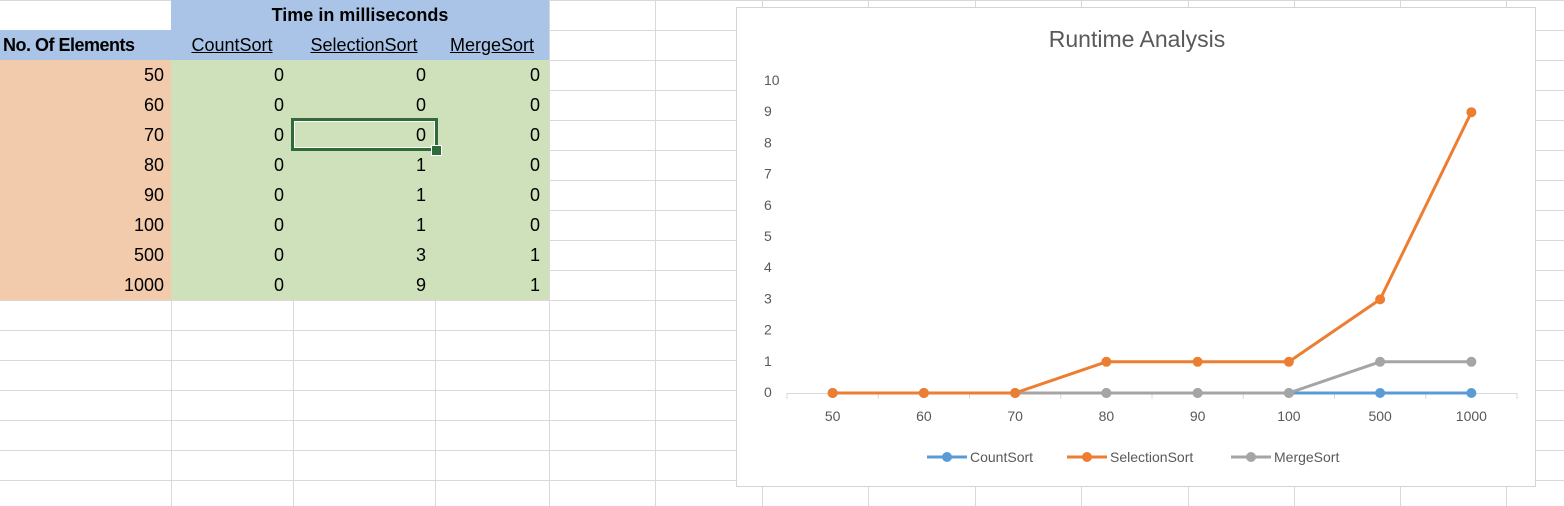  I want to click on table-cell-elements: 70, so click(85, 135).